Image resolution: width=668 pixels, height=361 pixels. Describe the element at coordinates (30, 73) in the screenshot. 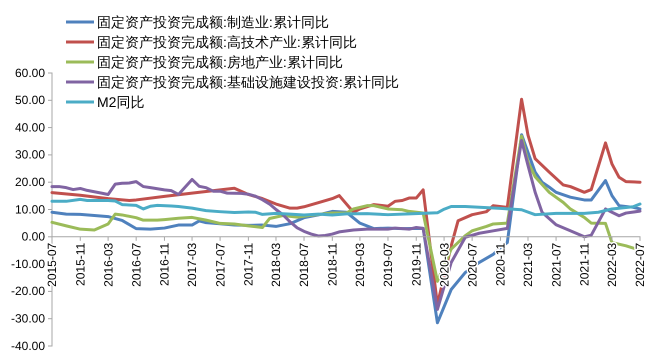

I see `y-tick-label: 60.00` at that location.